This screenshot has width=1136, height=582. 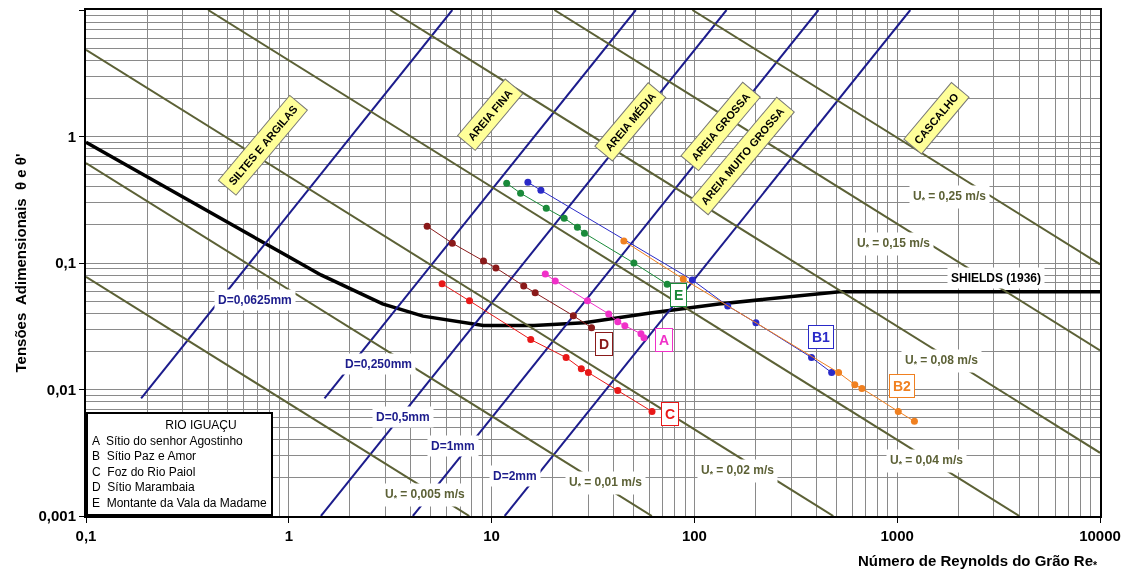 What do you see at coordinates (71, 136) in the screenshot?
I see `y-tick-label: 1` at bounding box center [71, 136].